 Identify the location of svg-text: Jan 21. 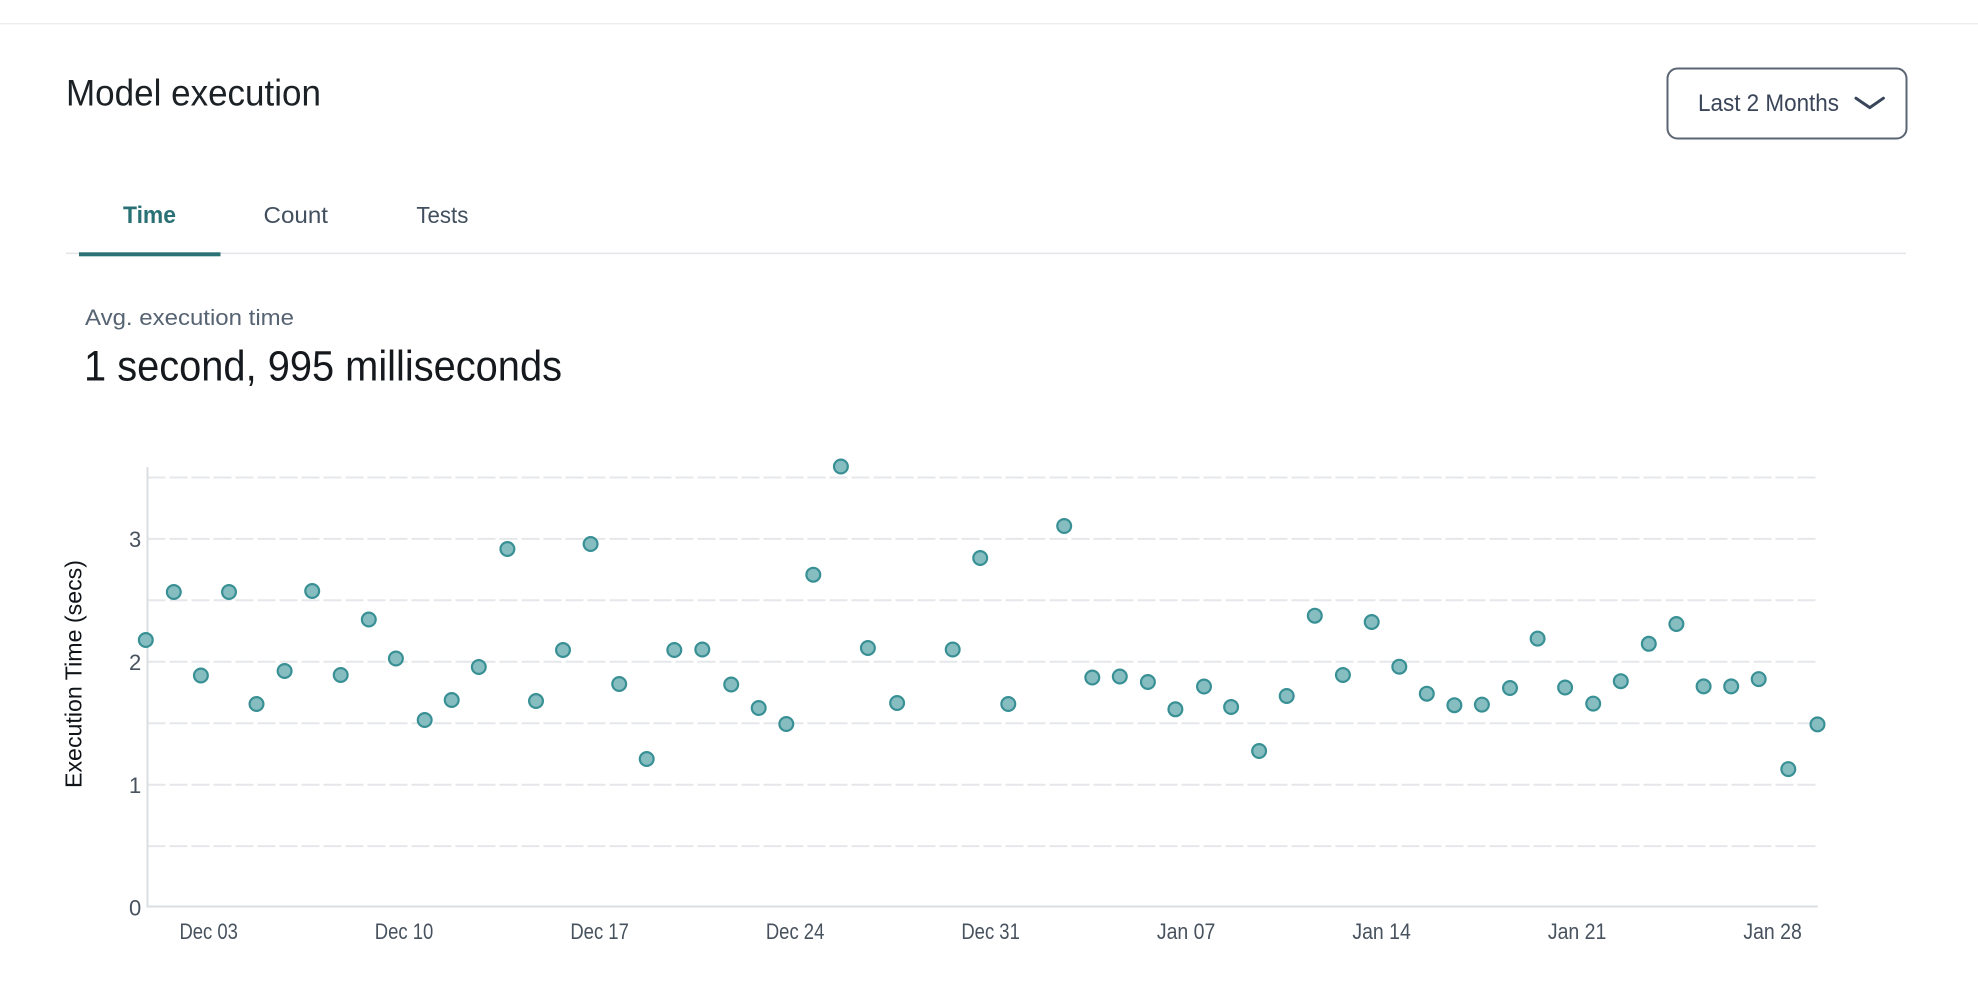
(1577, 931).